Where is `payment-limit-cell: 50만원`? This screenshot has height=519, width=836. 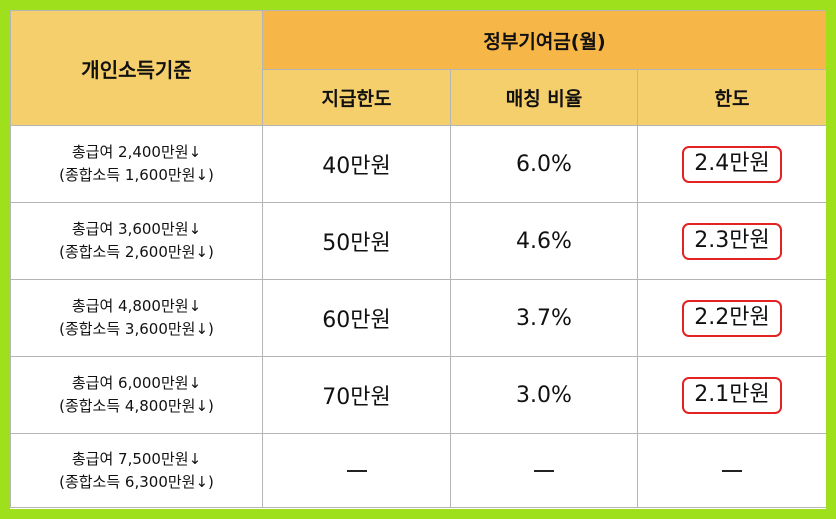 payment-limit-cell: 50만원 is located at coordinates (356, 241).